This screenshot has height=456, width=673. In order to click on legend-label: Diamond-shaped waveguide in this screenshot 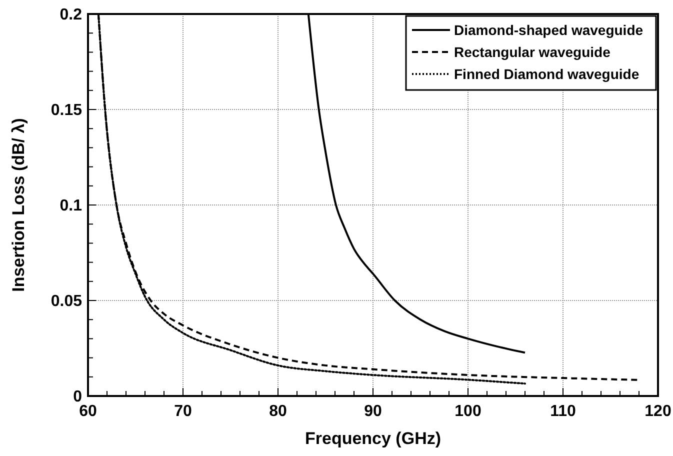, I will do `click(549, 30)`.